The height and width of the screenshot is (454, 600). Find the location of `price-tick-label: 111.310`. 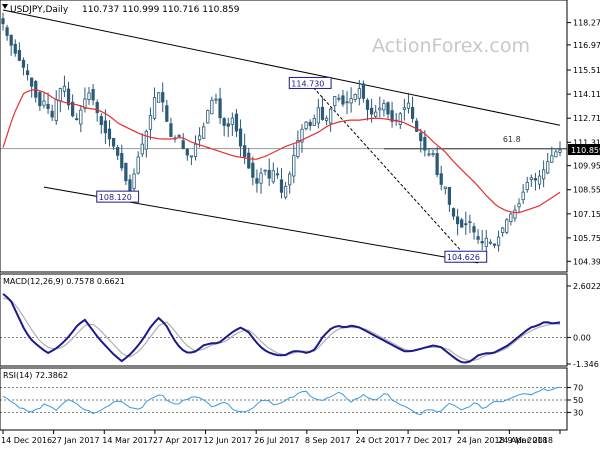

price-tick-label: 111.310 is located at coordinates (586, 142).